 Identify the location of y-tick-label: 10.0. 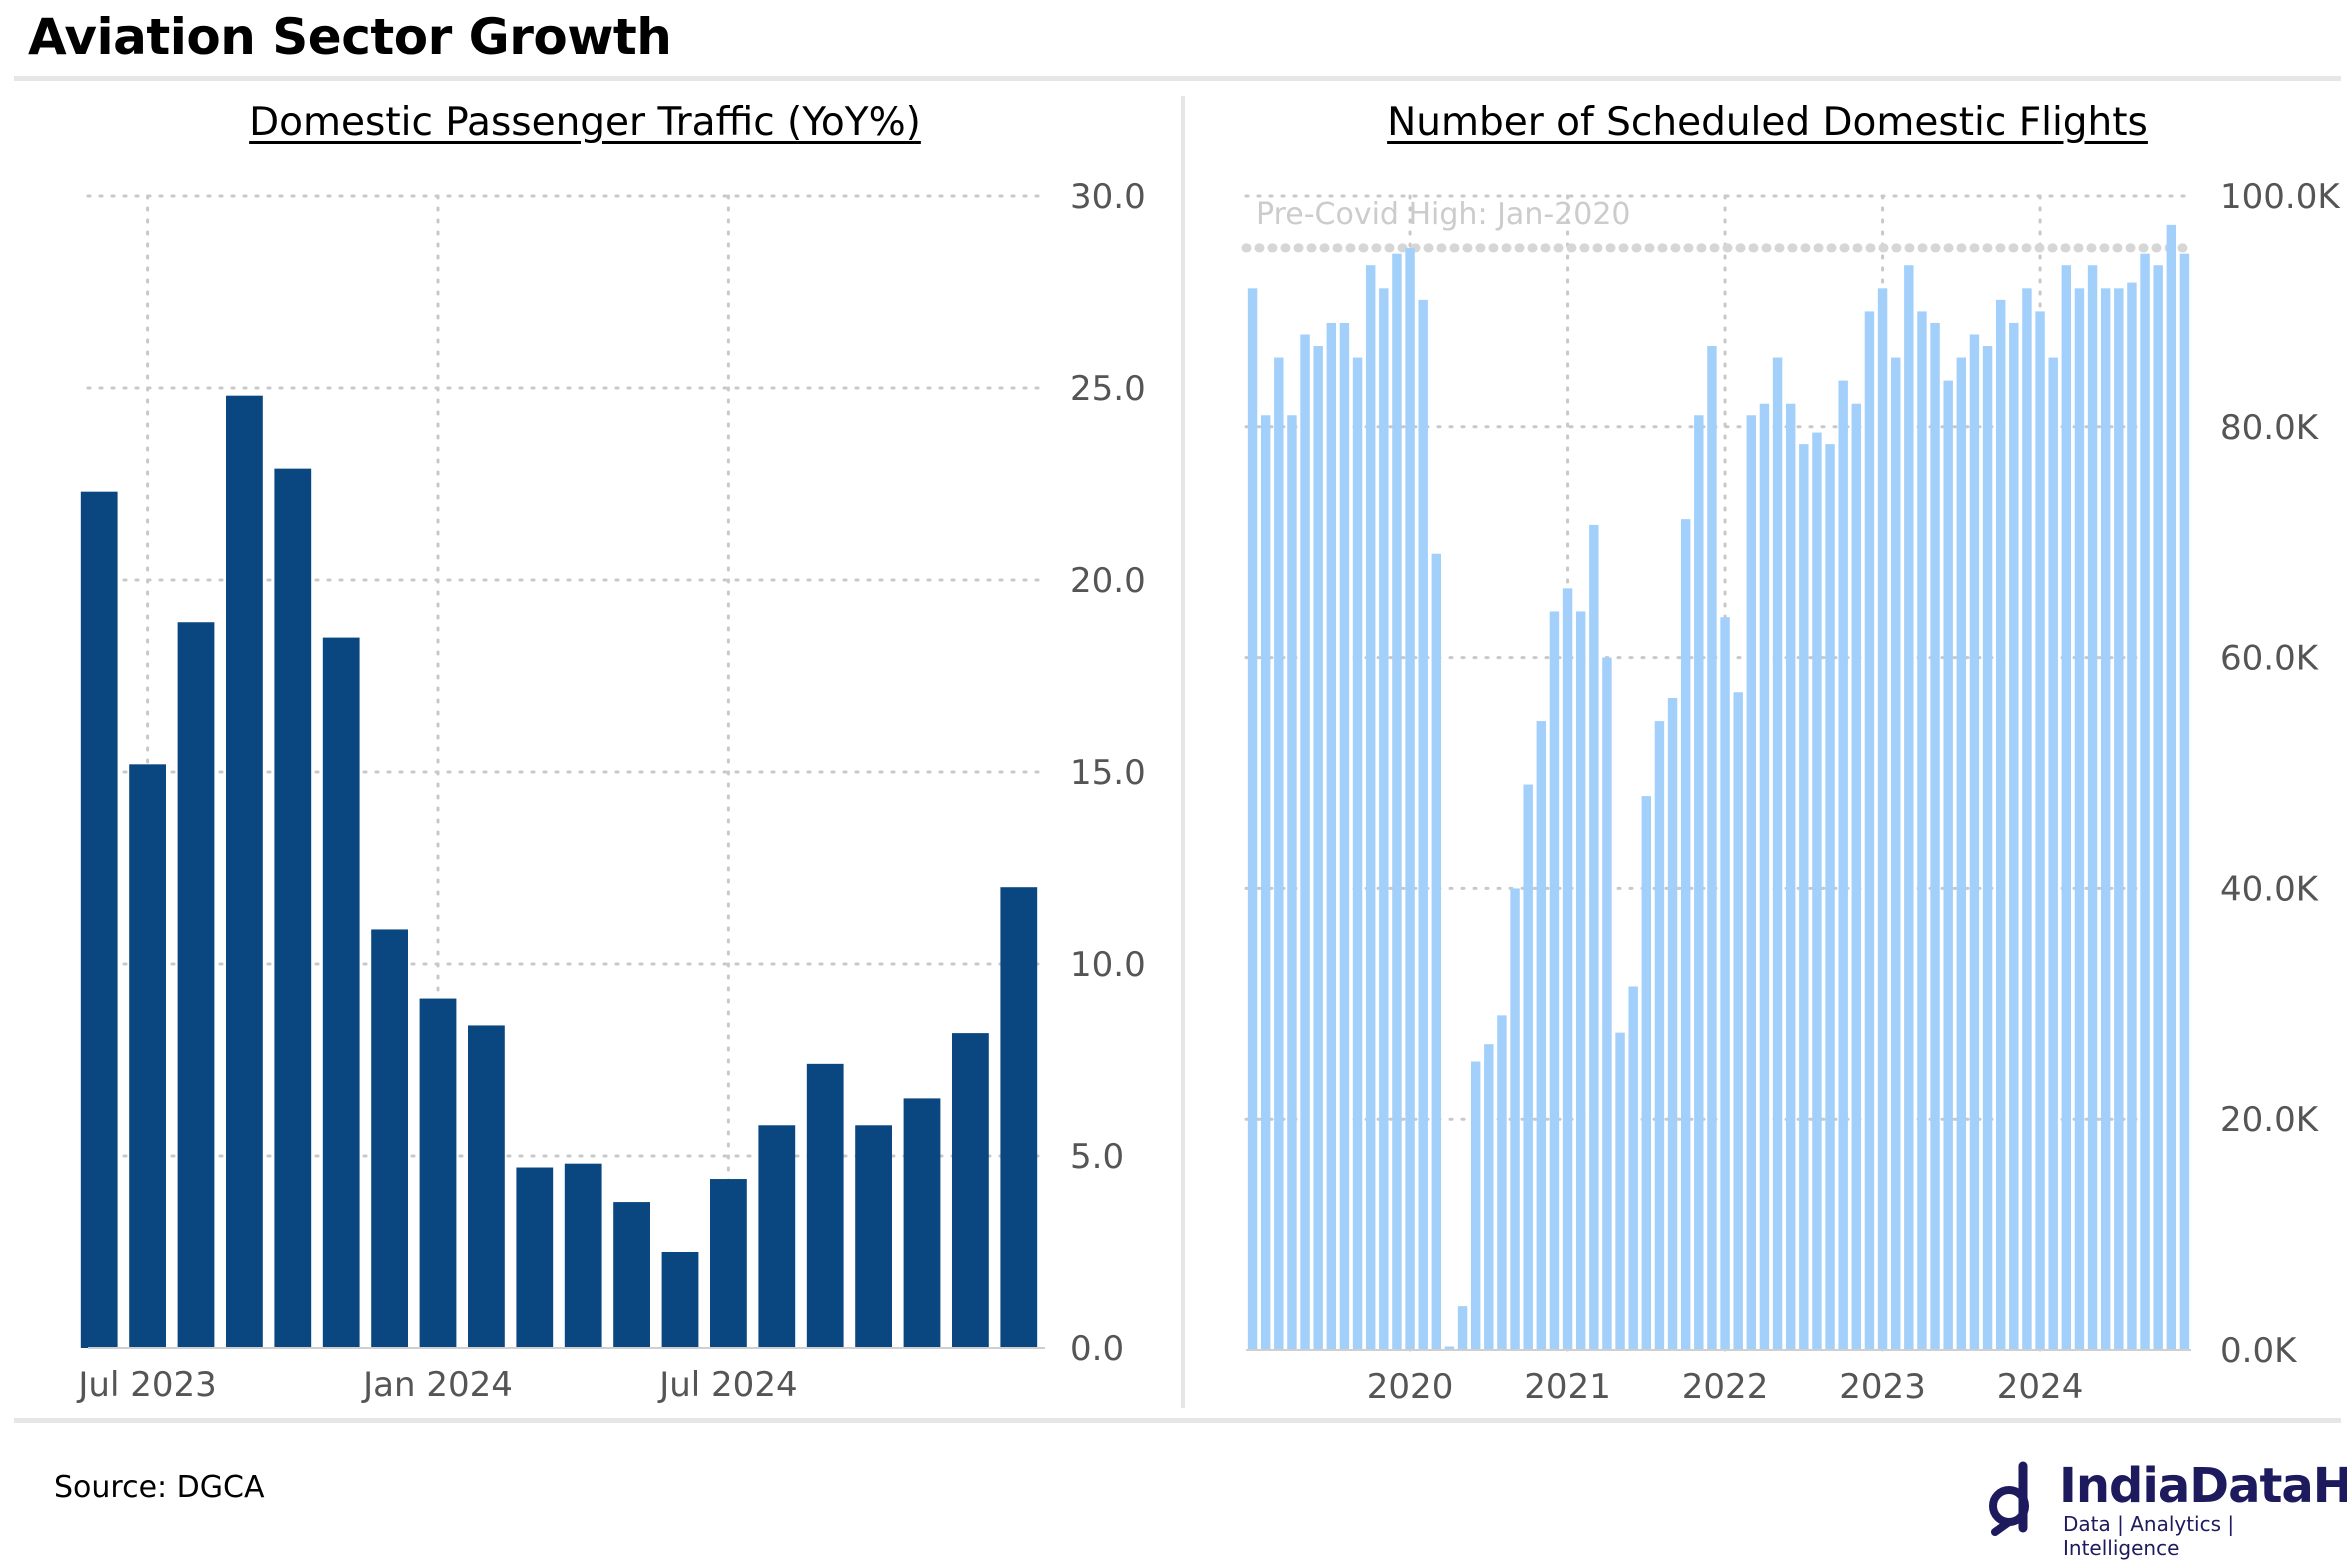
(1108, 965).